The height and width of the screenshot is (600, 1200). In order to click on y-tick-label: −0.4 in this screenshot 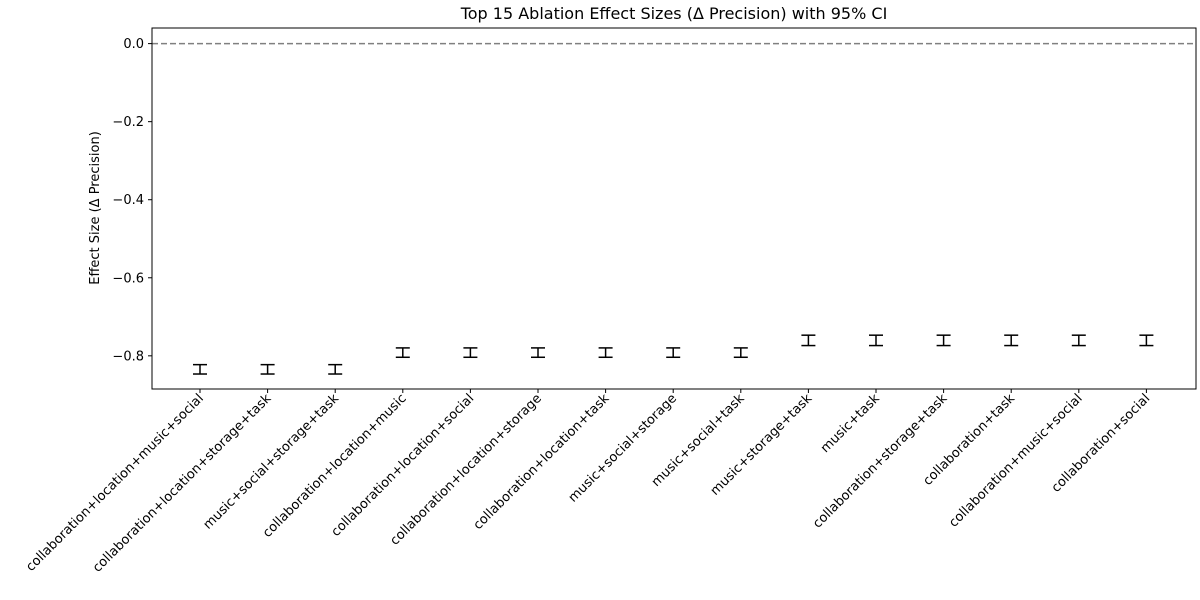, I will do `click(128, 200)`.